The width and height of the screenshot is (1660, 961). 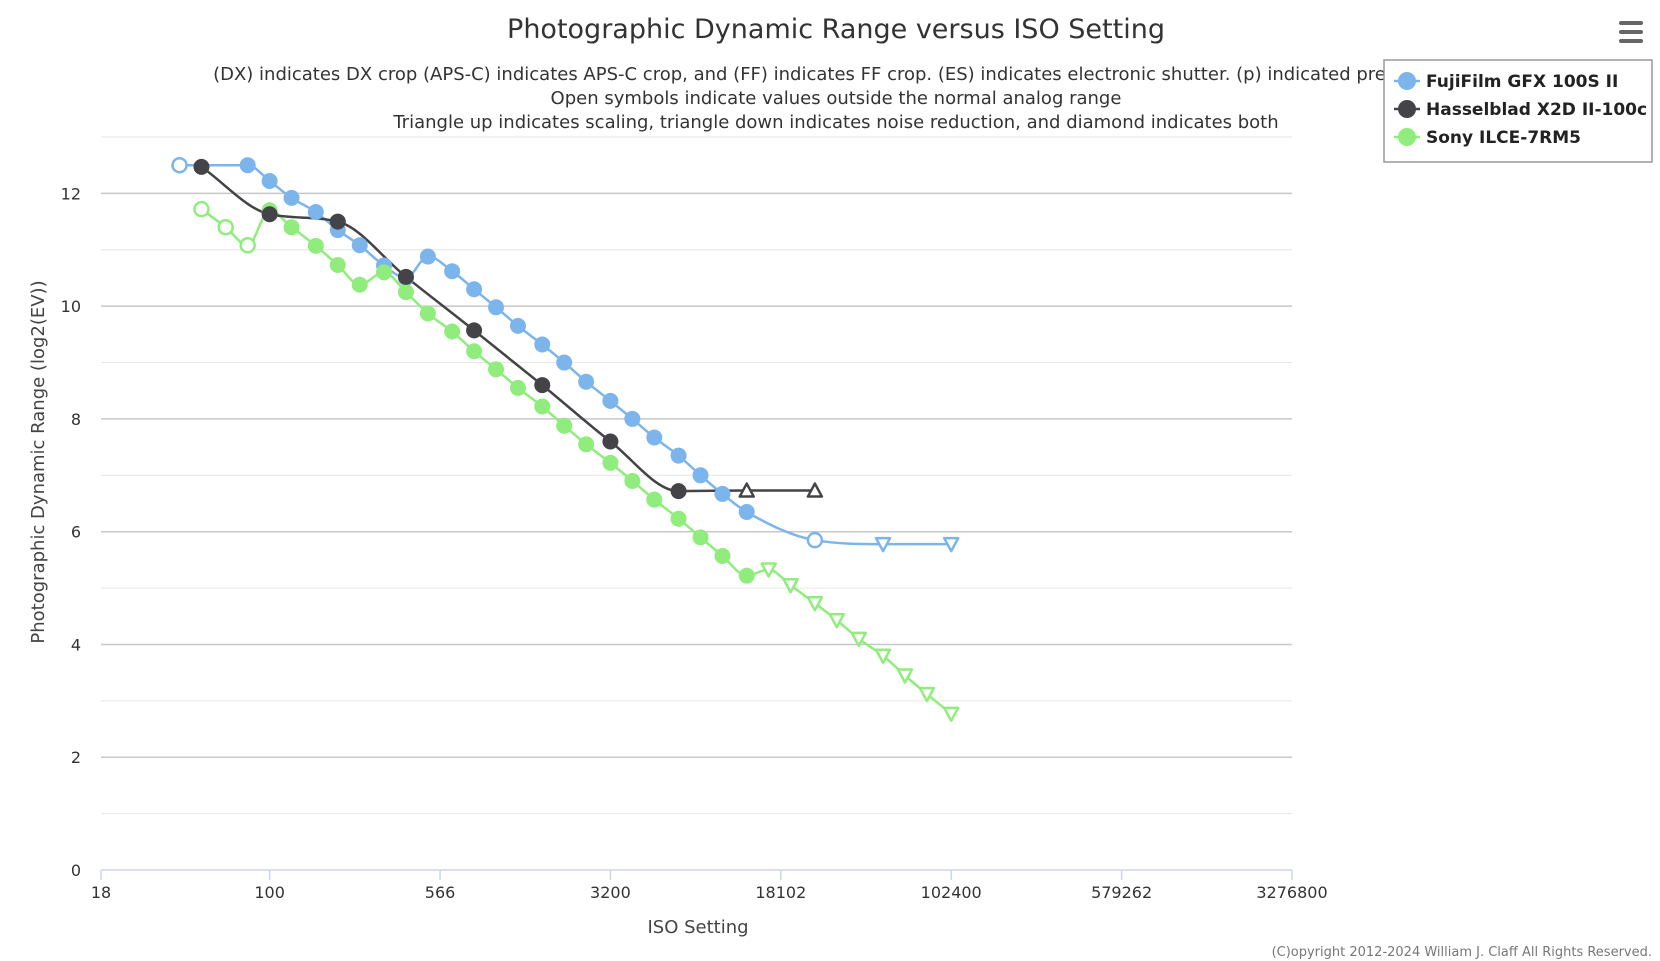 I want to click on legend-item: FujiFilm GFX 100S II, so click(x=1506, y=82).